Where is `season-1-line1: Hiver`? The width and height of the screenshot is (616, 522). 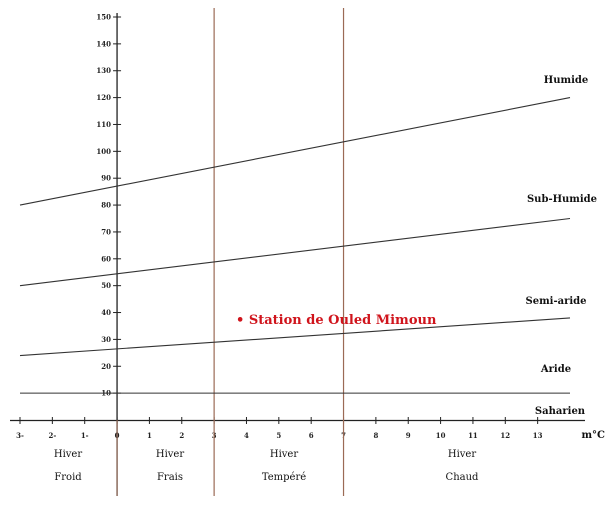
season-1-line1: Hiver is located at coordinates (68, 454).